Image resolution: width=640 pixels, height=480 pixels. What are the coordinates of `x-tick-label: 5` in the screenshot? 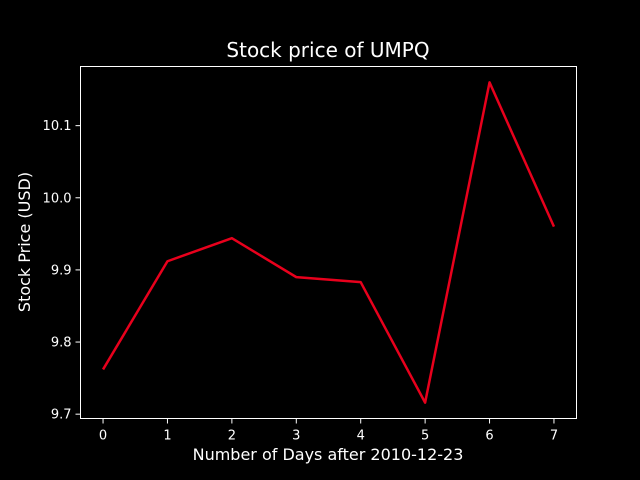 It's located at (425, 436).